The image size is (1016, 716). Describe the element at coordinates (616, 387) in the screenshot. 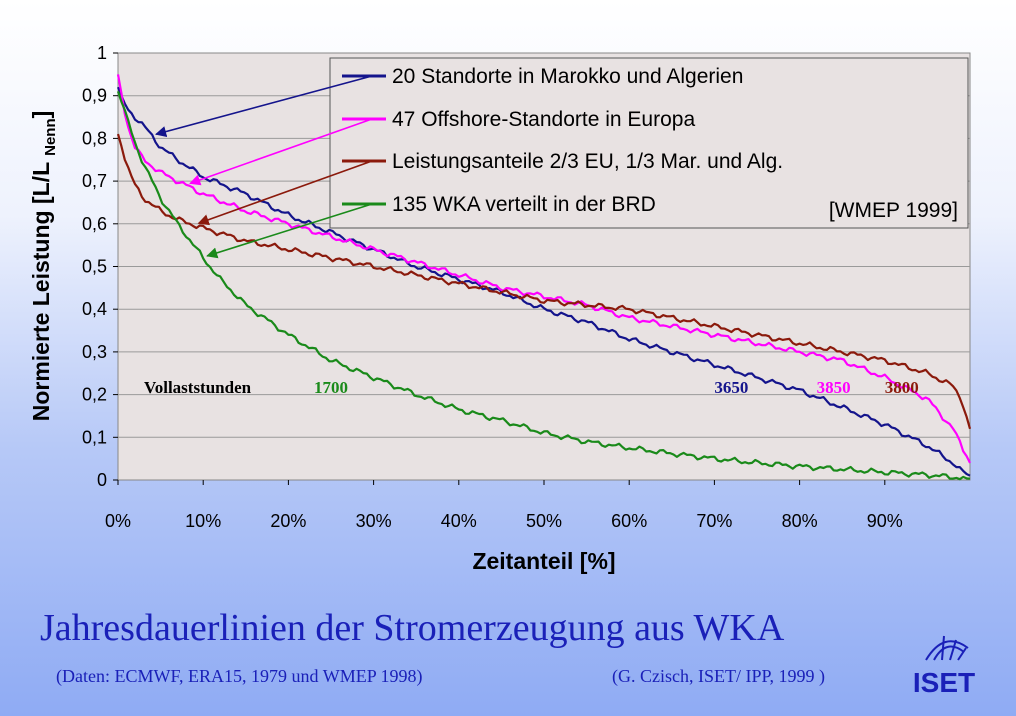

I see `full-load-hours-annotations: 3650 3850 3800 1700` at that location.